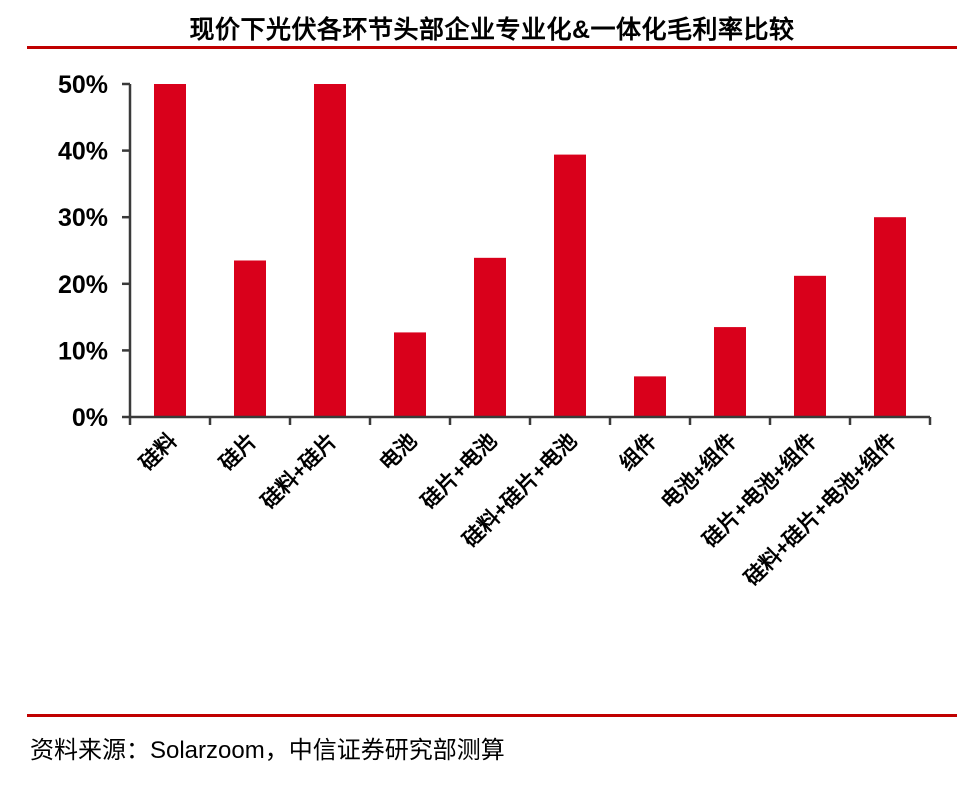 This screenshot has height=791, width=969. Describe the element at coordinates (570, 285) in the screenshot. I see `bar-硅料+硅片+电池` at that location.